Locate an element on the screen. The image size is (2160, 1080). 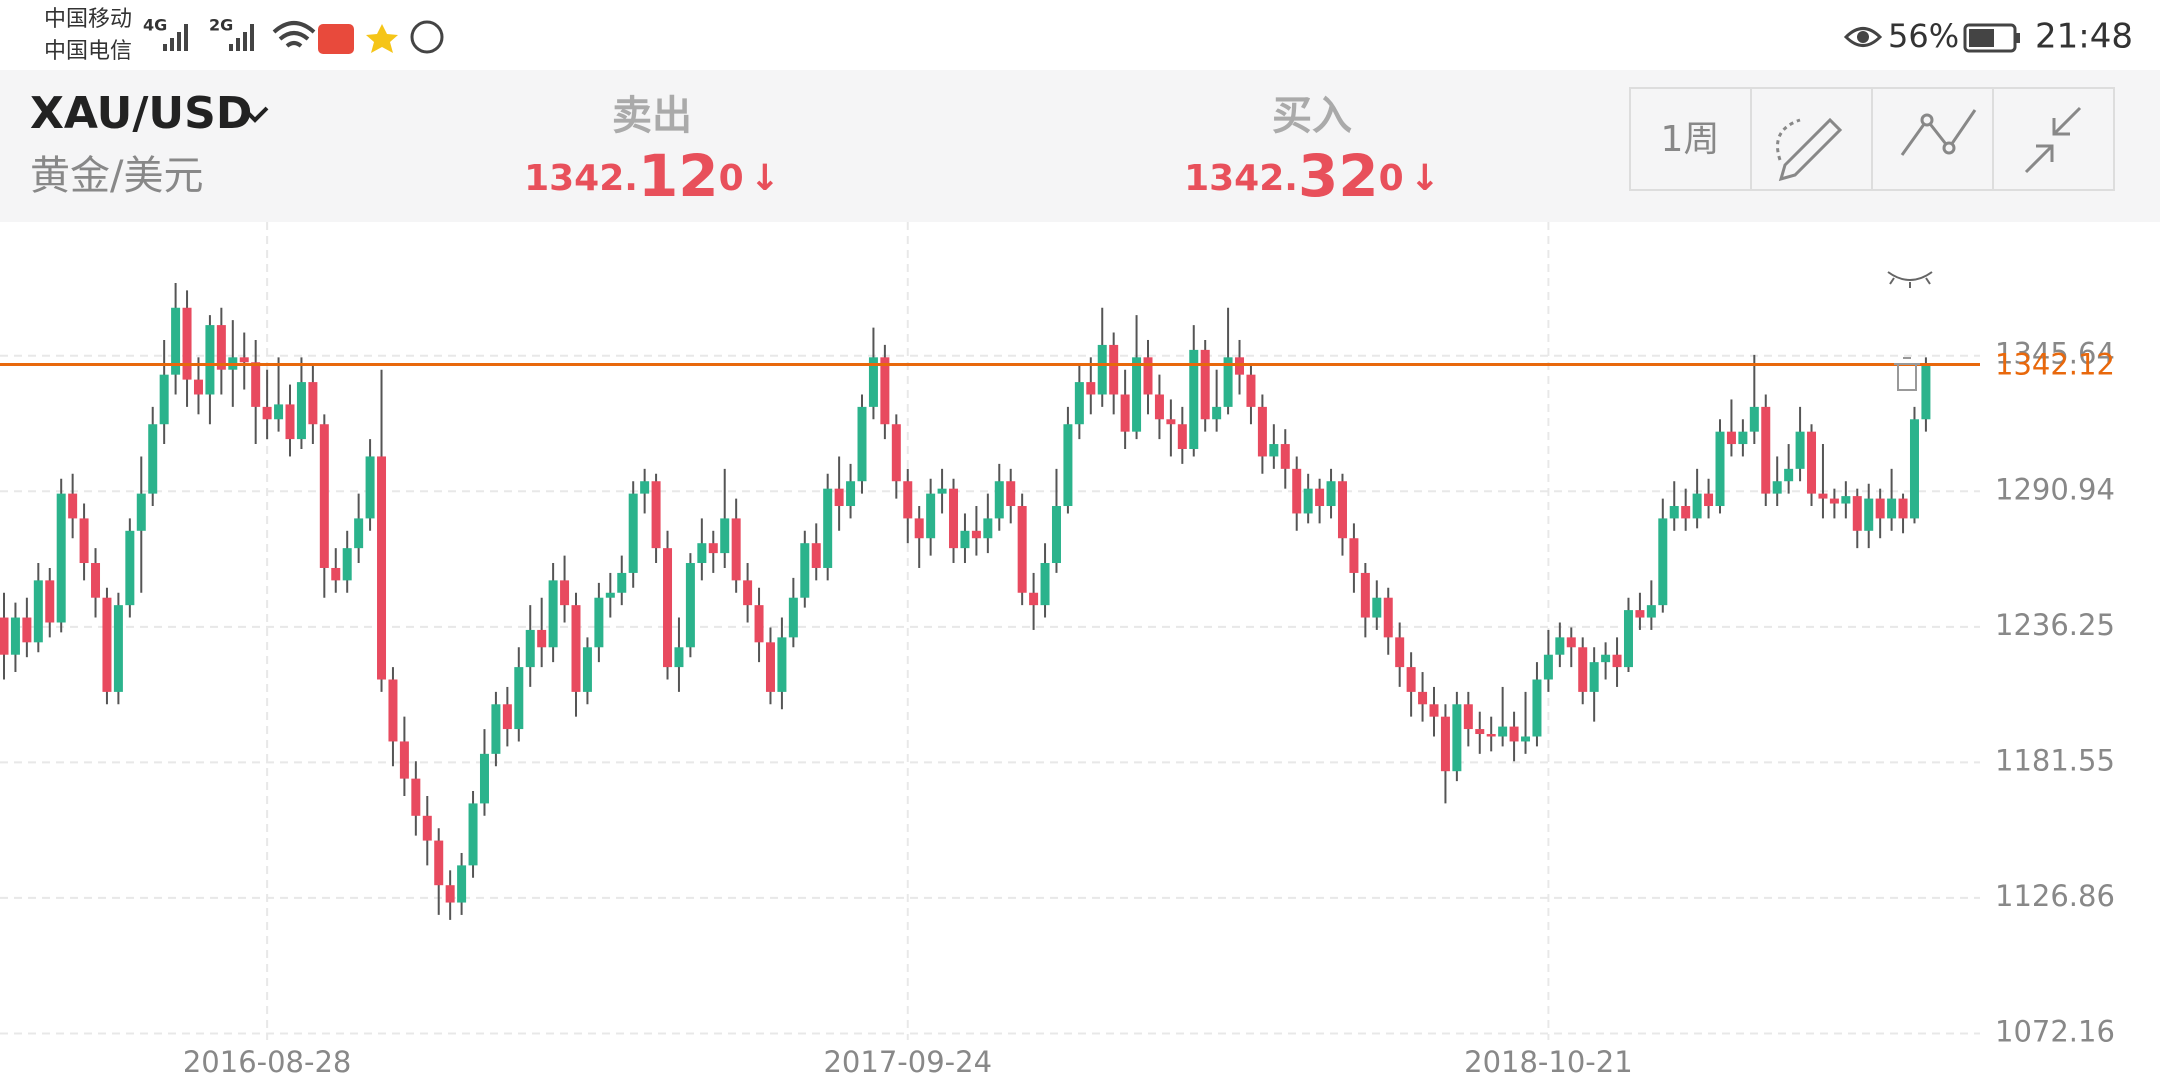
collapse-button is located at coordinates (2053, 140).